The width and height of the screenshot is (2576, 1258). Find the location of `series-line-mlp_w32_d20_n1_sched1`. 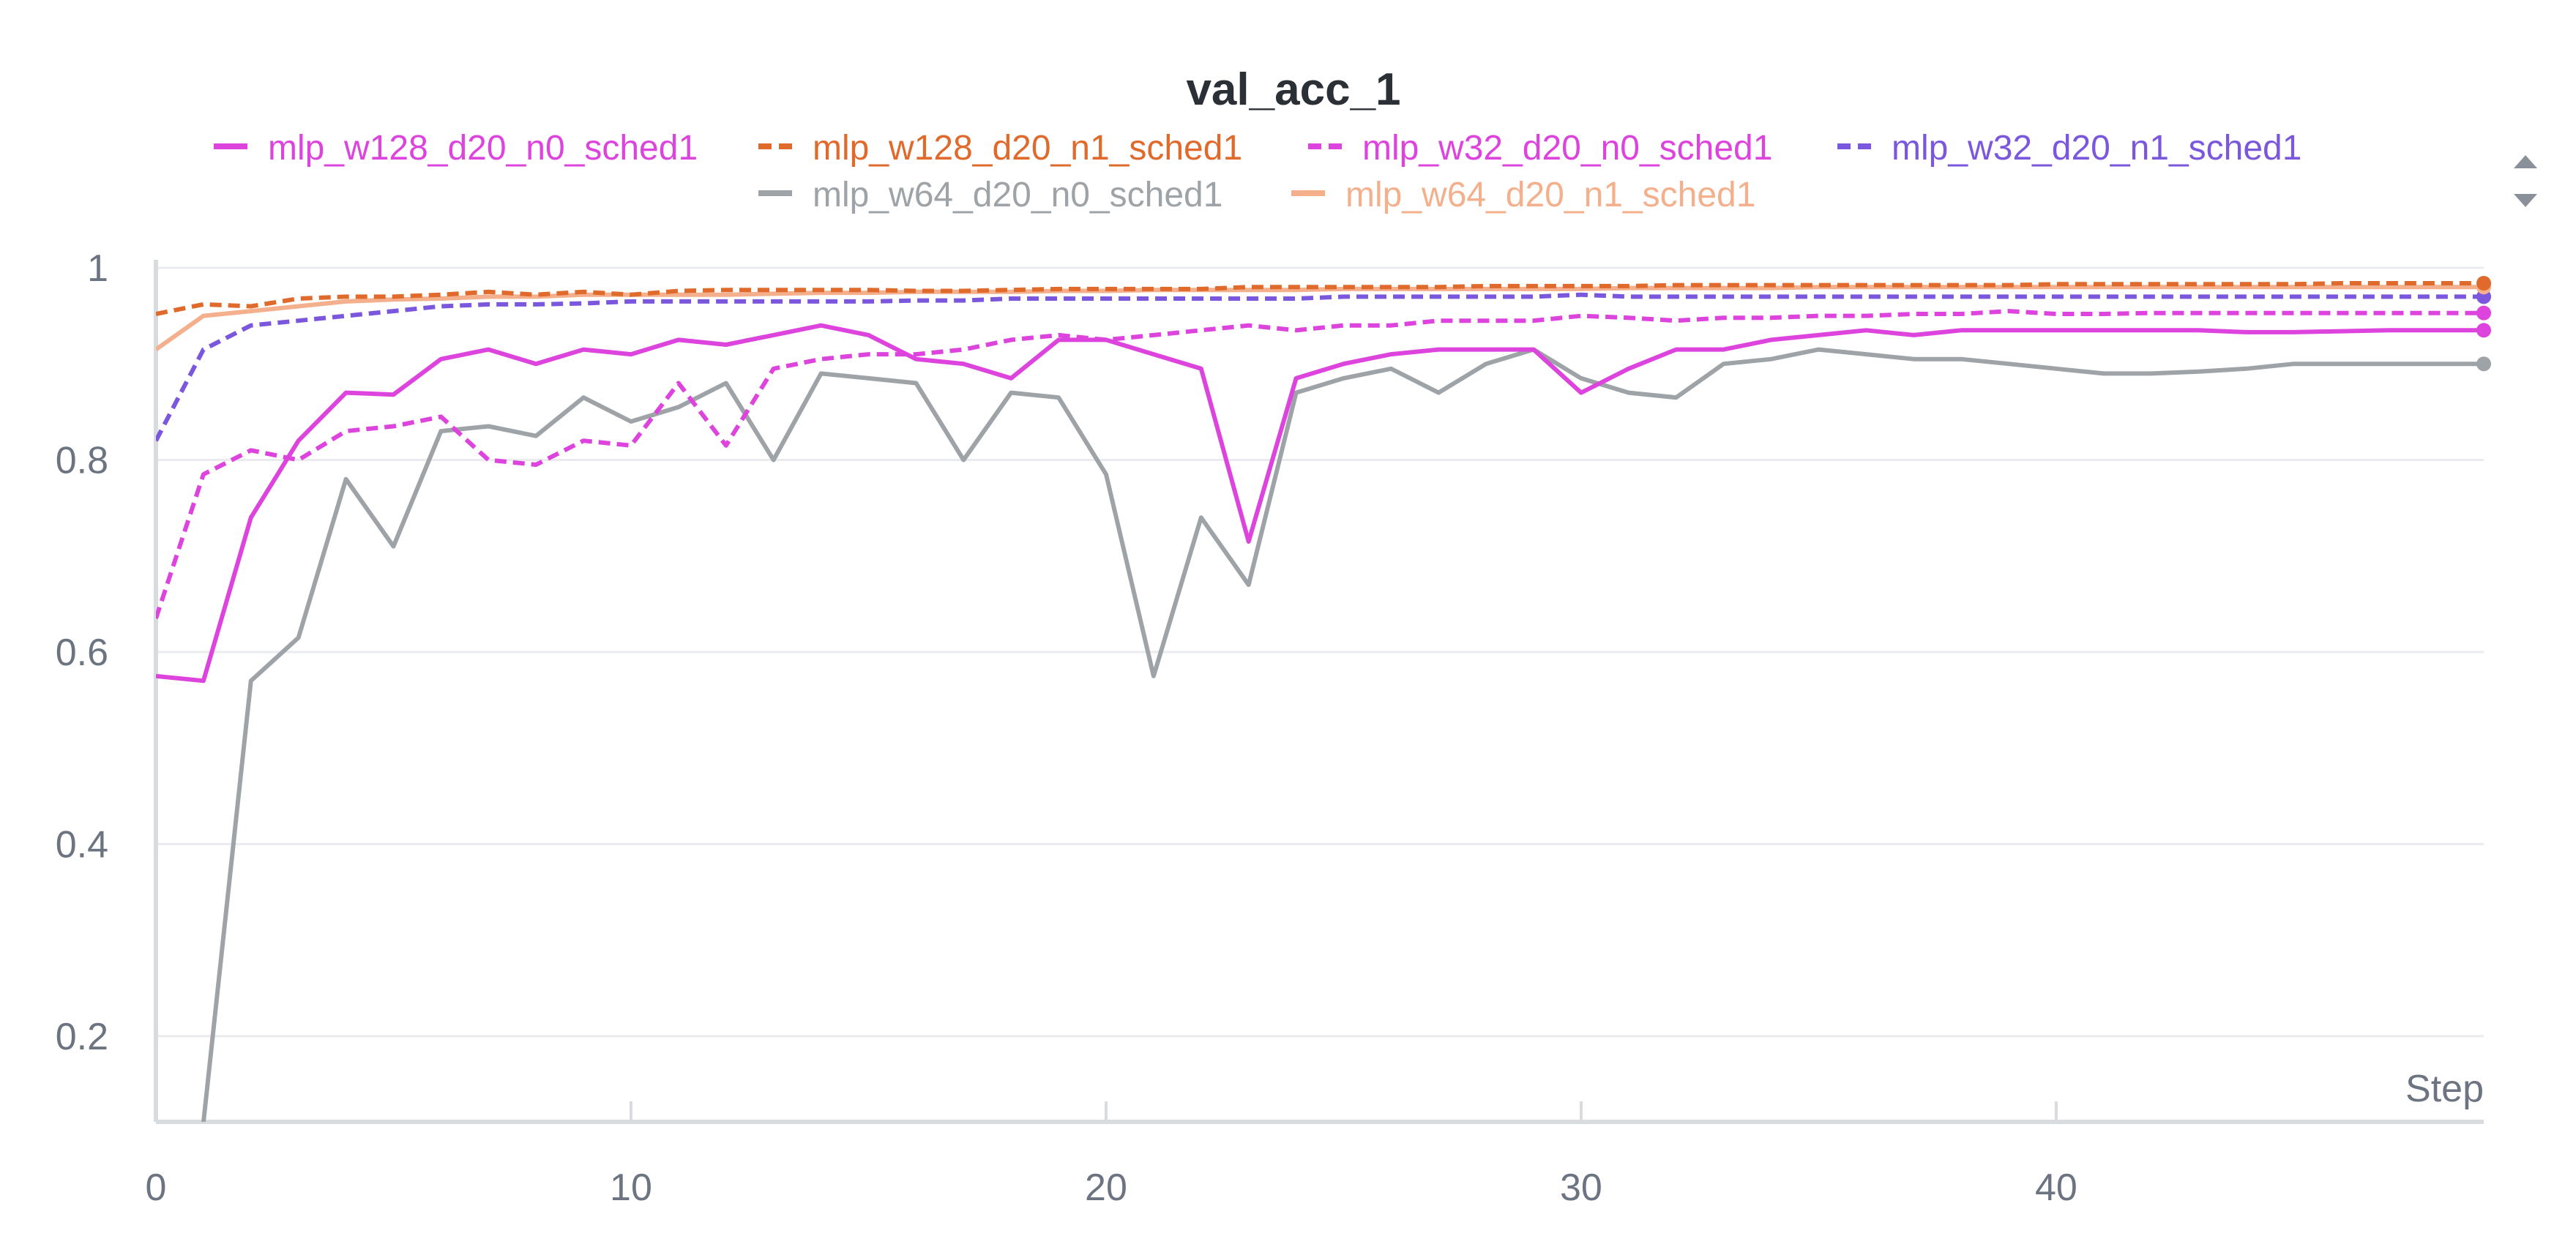

series-line-mlp_w32_d20_n1_sched1 is located at coordinates (1320, 367).